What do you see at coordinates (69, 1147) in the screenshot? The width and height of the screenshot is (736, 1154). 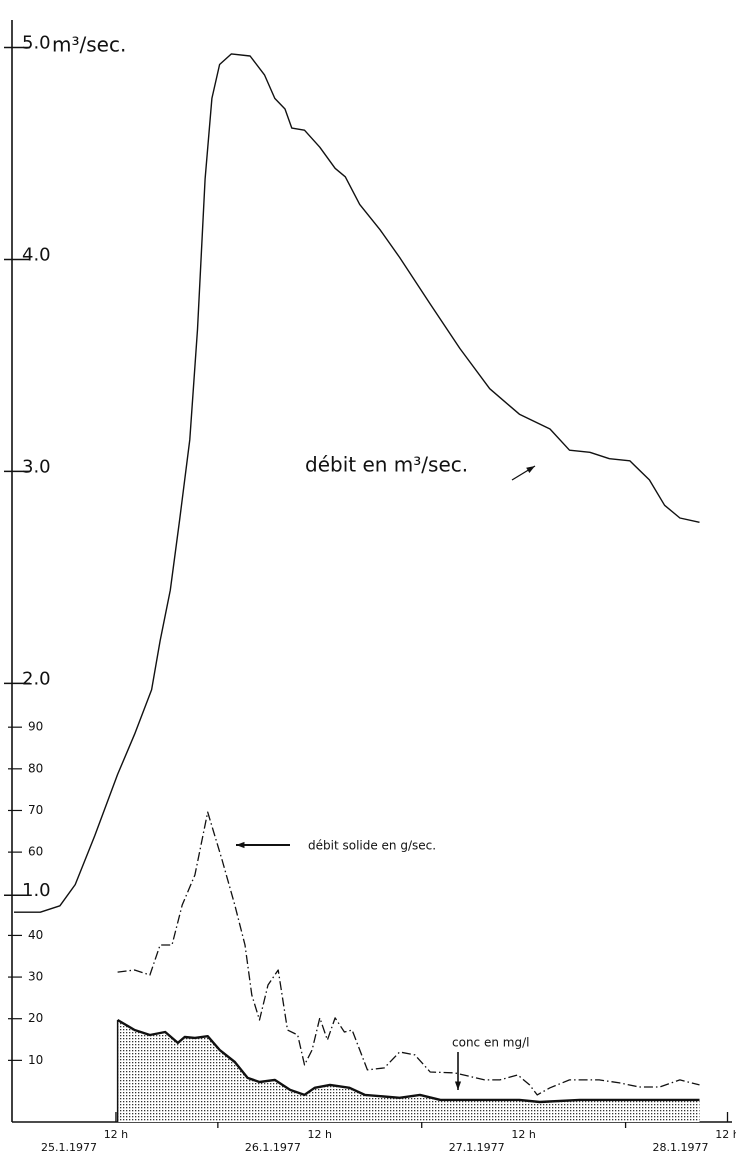 I see `date-label: 25.1.1977` at bounding box center [69, 1147].